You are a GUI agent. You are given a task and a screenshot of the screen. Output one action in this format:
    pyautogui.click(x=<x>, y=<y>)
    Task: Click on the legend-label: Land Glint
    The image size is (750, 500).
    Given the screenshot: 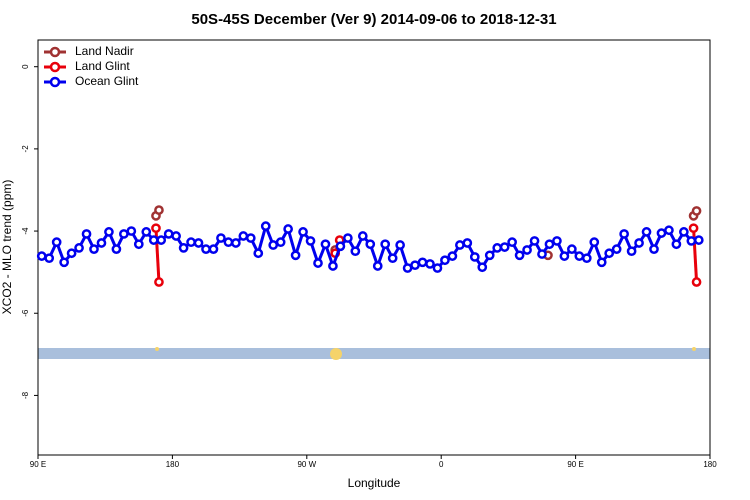 What is the action you would take?
    pyautogui.click(x=102, y=66)
    